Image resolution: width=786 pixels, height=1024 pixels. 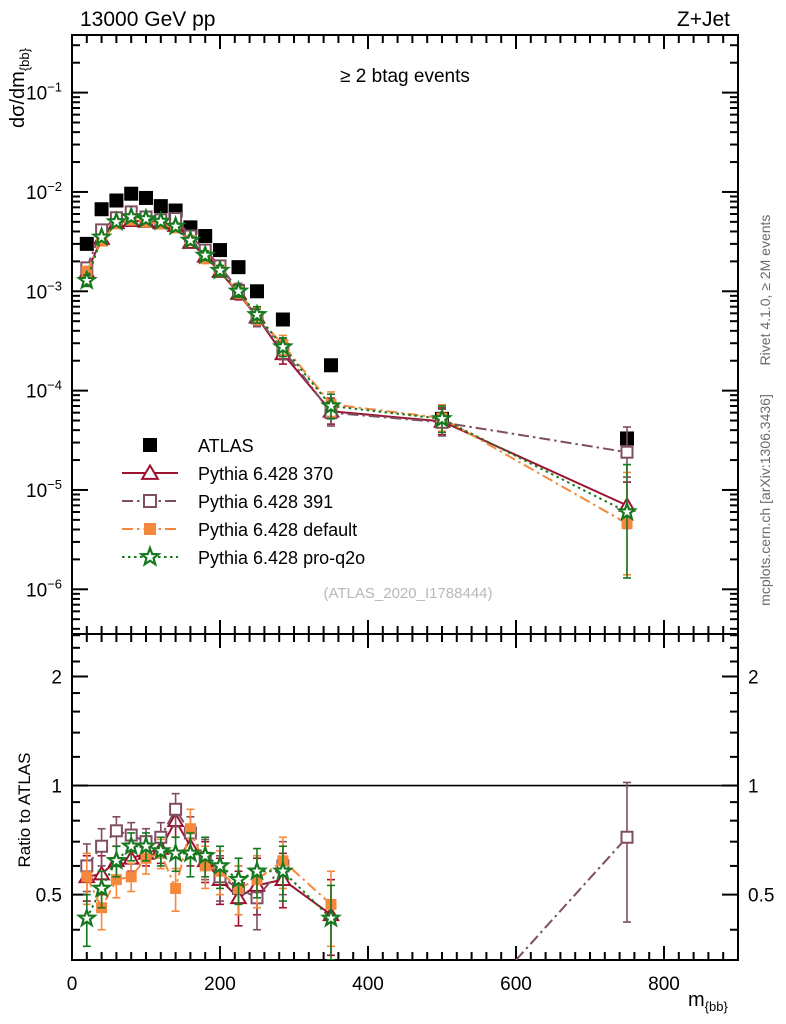 What do you see at coordinates (765, 500) in the screenshot?
I see `mcplots-reference-label: mcplots.cern.ch [arXiv:1306.3436]` at bounding box center [765, 500].